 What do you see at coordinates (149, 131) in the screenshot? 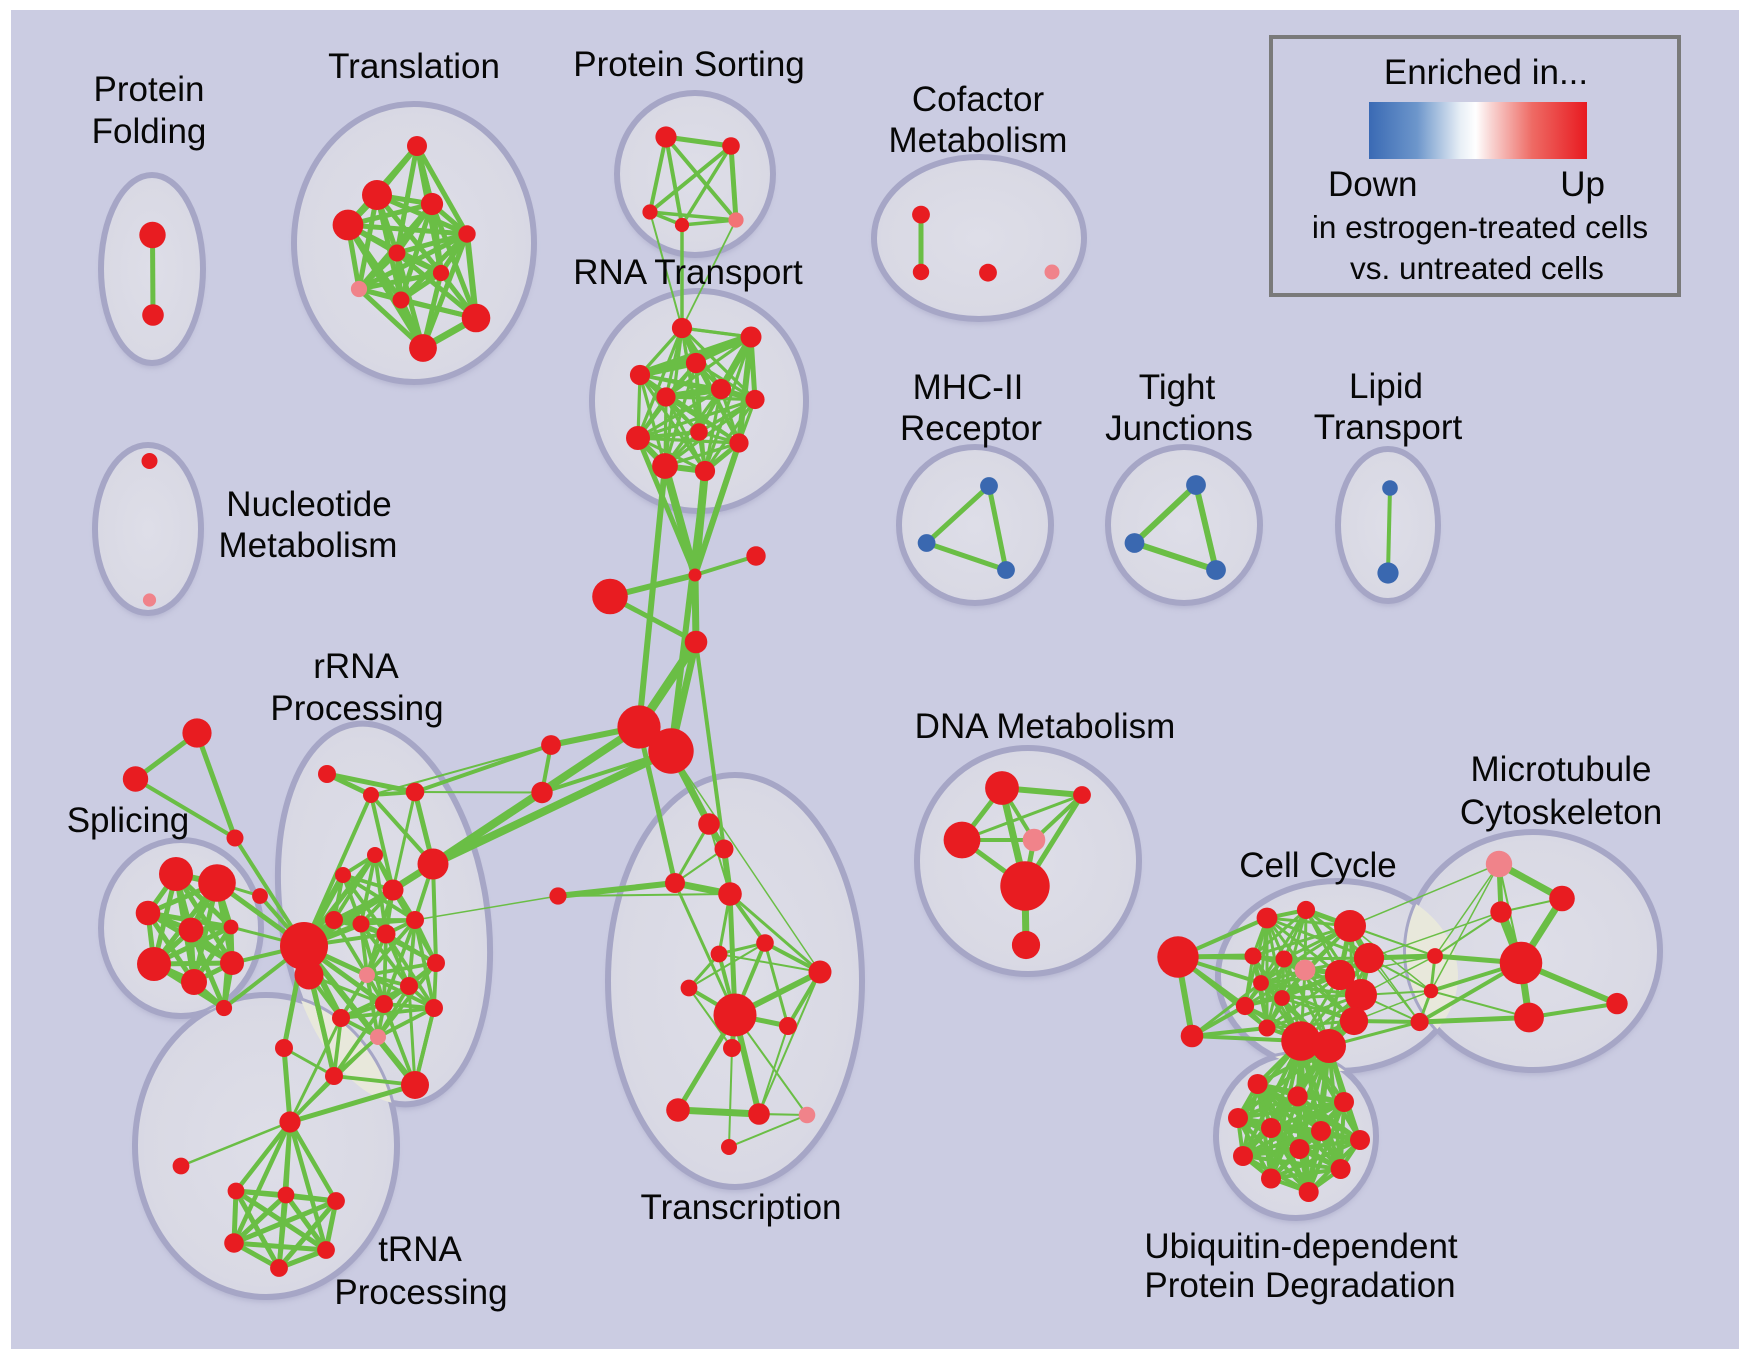
I see `svg-text: Folding` at bounding box center [149, 131].